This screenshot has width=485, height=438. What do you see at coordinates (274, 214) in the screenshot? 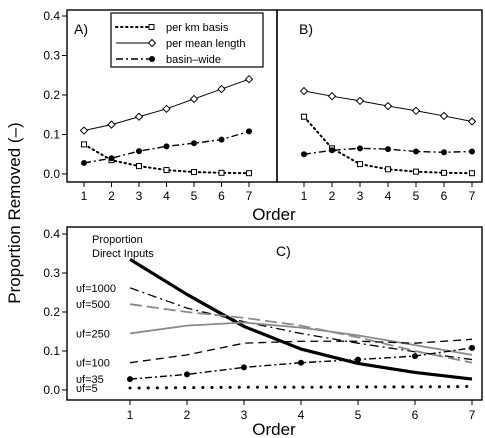
I see `panel-ab-x-axis-label: Order` at bounding box center [274, 214].